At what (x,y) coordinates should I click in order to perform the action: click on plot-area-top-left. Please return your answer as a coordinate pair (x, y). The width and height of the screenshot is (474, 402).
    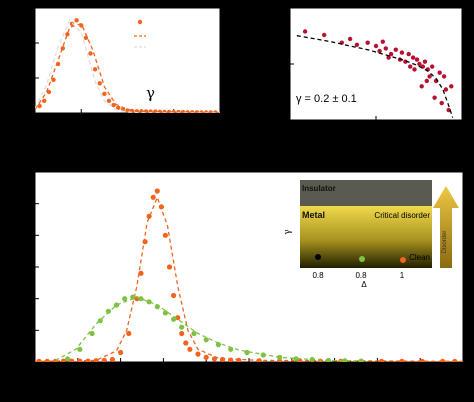
    Looking at the image, I should click on (127, 60).